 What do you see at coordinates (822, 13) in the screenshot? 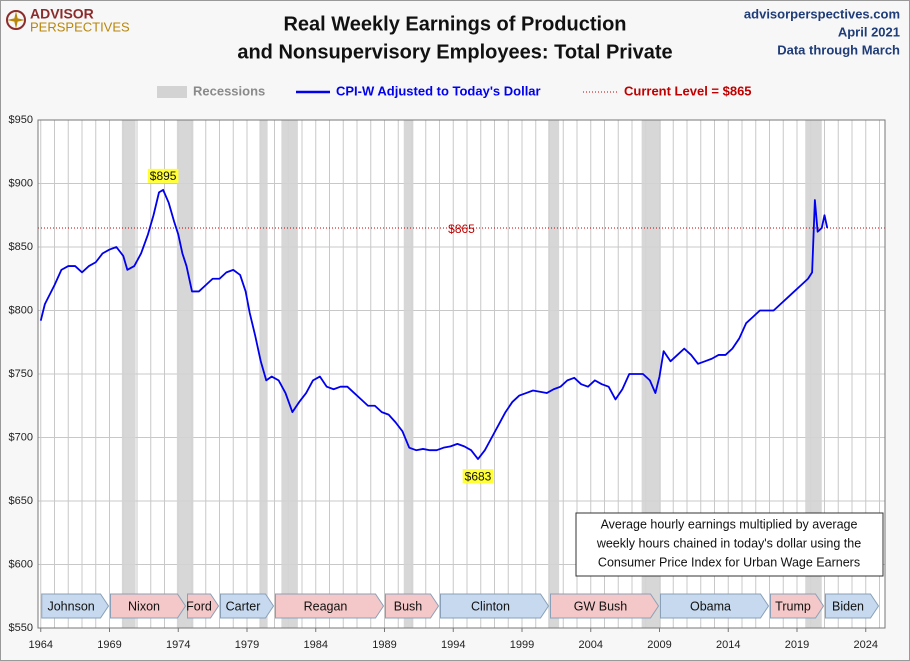
I see `source: advisorperspectives.com` at bounding box center [822, 13].